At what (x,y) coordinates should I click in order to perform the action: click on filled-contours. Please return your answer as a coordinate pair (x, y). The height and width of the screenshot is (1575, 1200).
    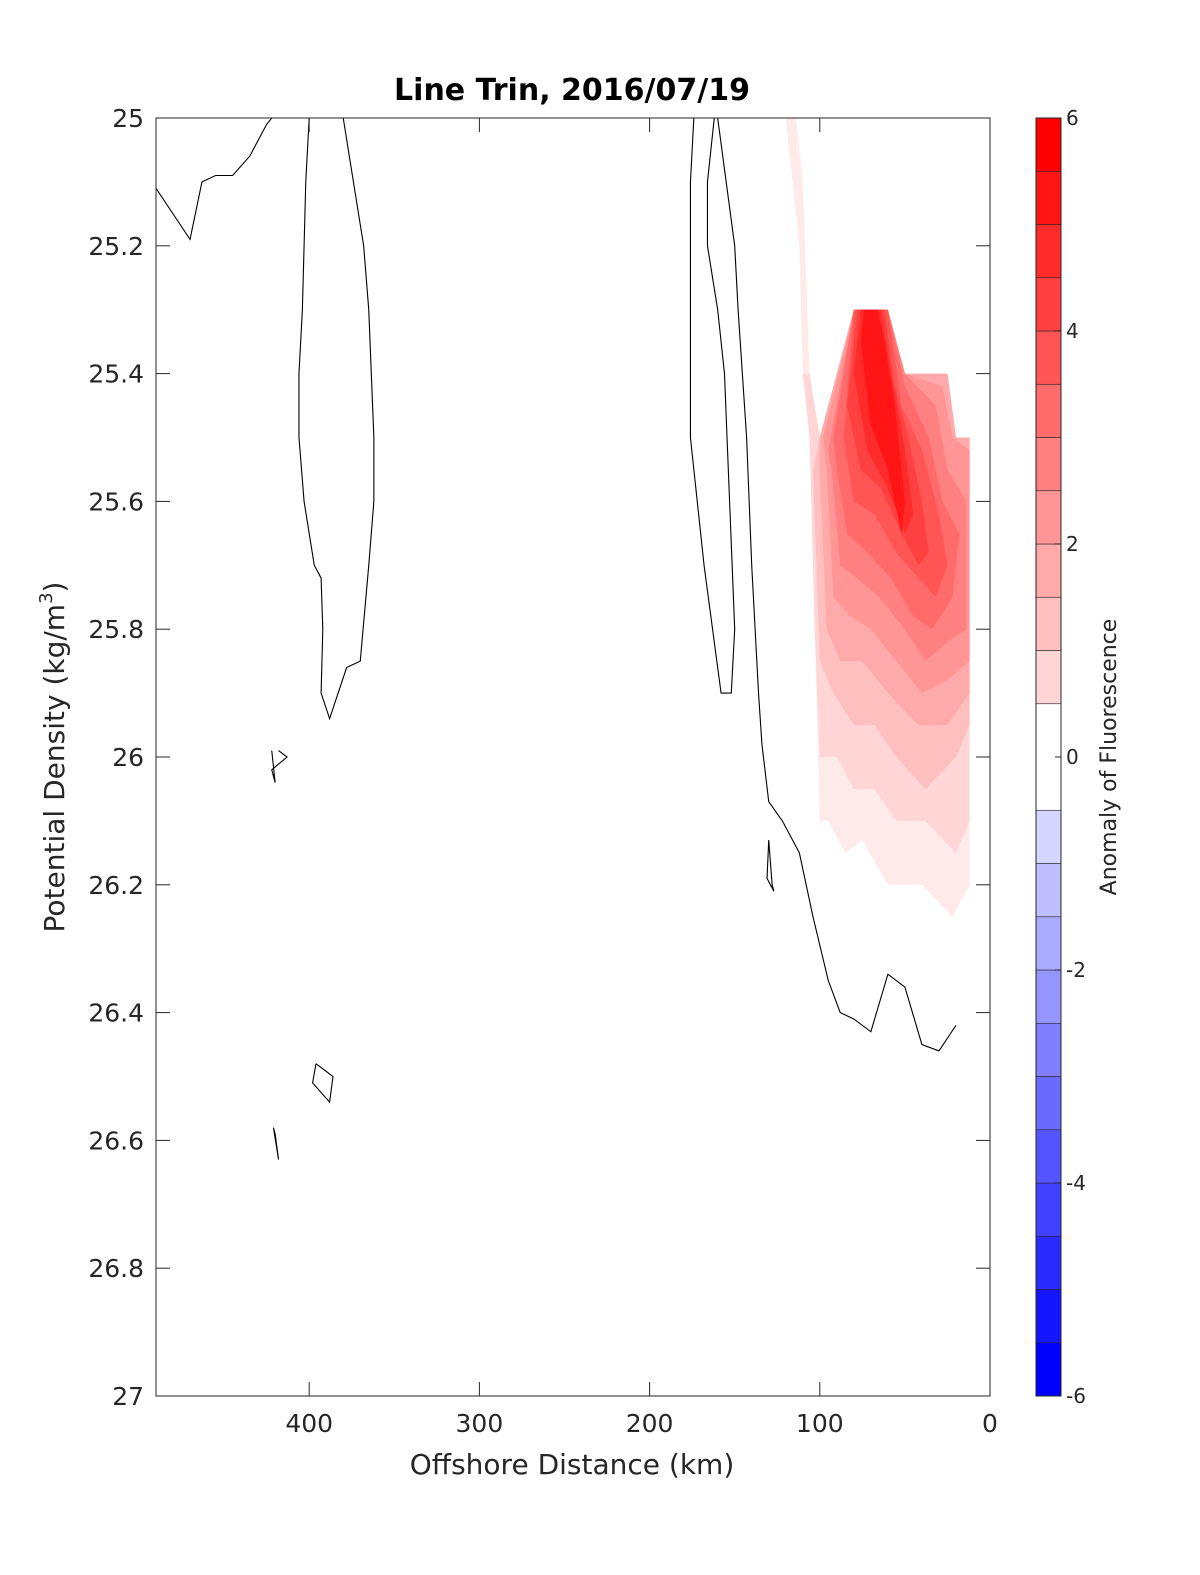
    Looking at the image, I should click on (877, 517).